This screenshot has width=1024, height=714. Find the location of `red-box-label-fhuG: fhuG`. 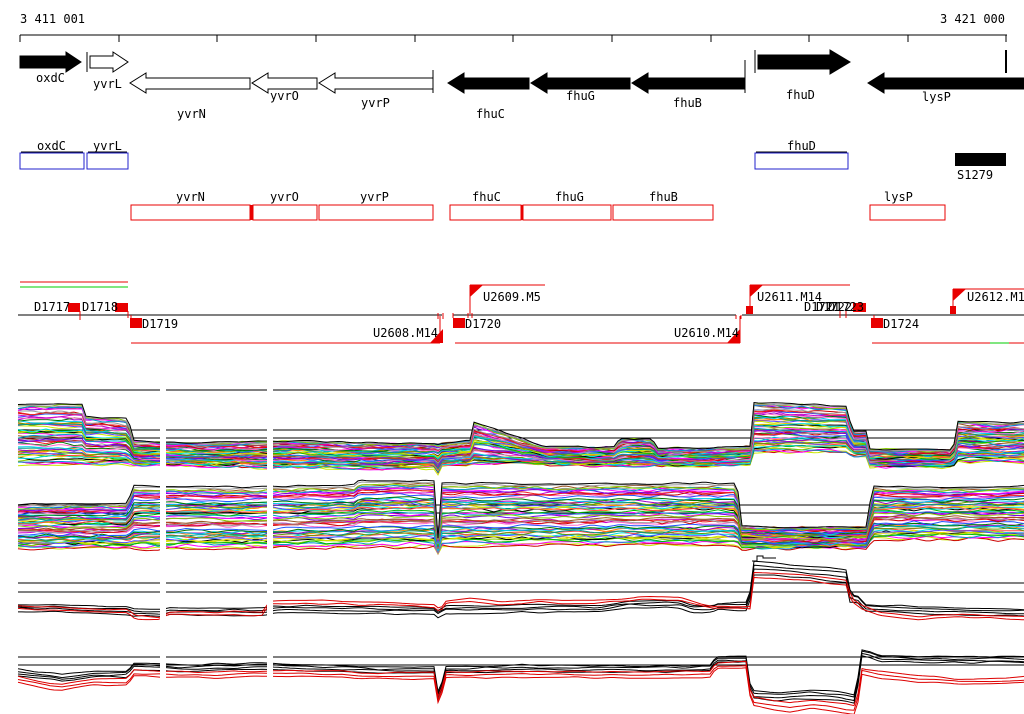

red-box-label-fhuG: fhuG is located at coordinates (569, 197).